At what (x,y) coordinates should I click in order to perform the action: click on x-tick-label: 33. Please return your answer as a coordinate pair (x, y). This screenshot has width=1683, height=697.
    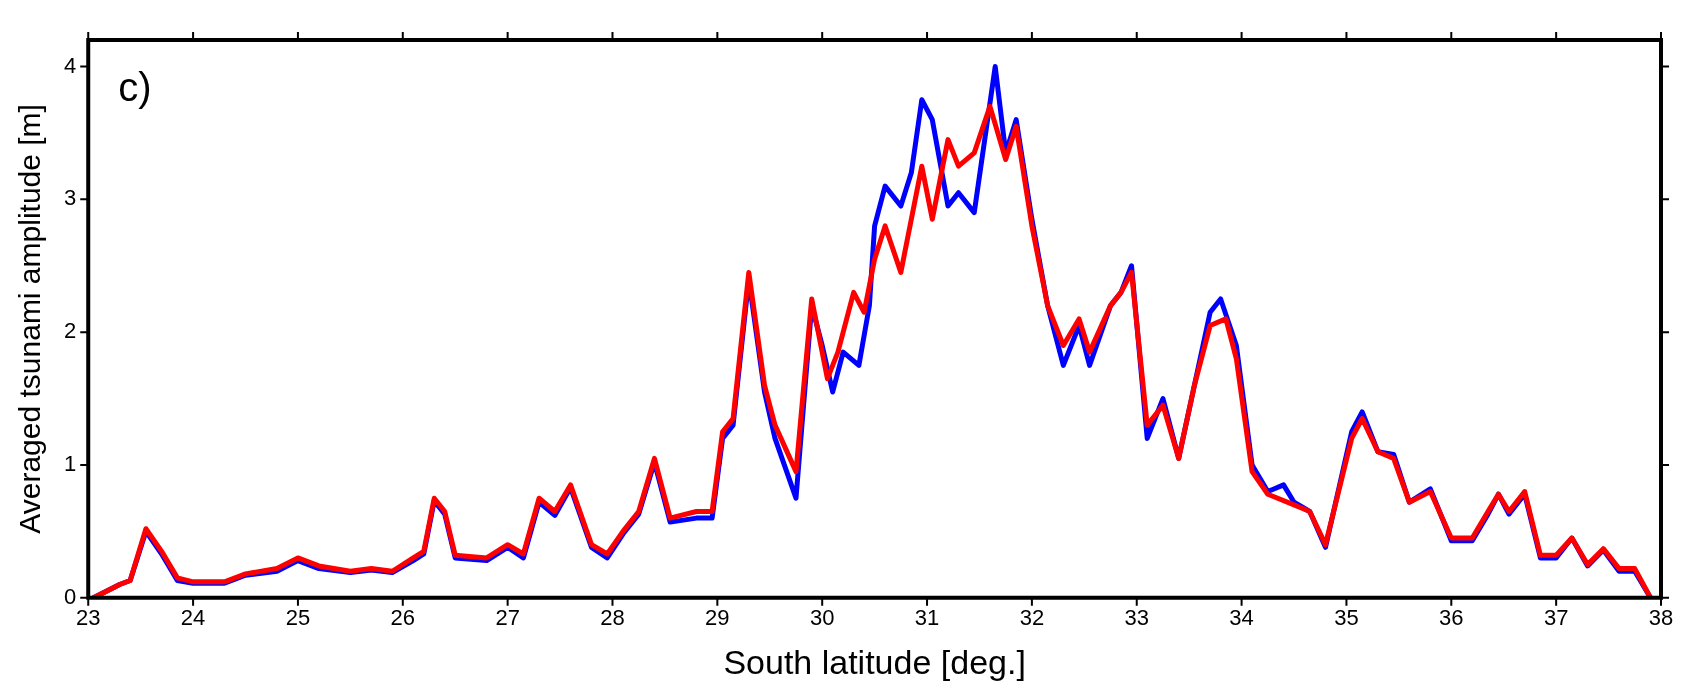
    Looking at the image, I should click on (1136, 618).